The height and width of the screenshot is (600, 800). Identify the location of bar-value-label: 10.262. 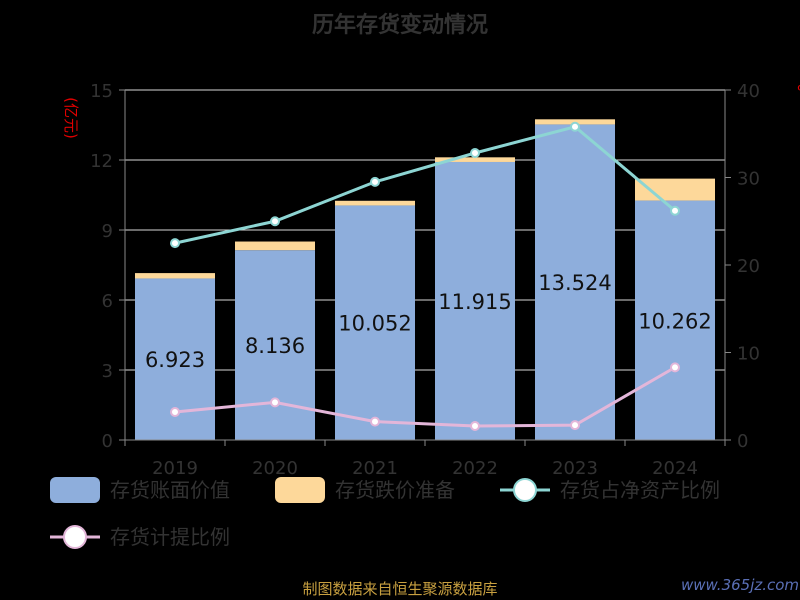
(674, 321).